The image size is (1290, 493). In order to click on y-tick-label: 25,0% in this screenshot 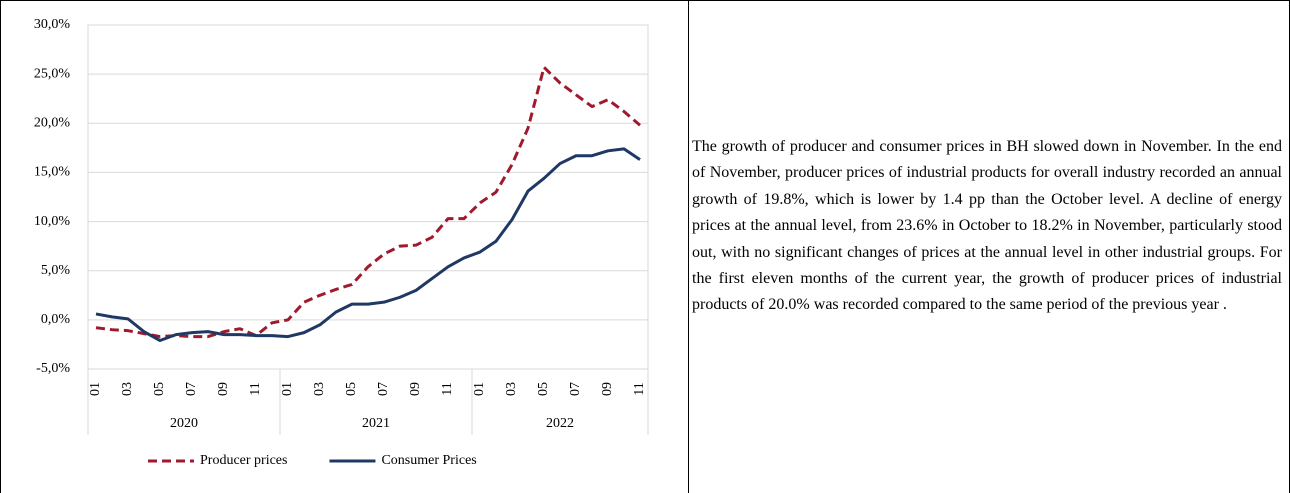, I will do `click(52, 73)`.